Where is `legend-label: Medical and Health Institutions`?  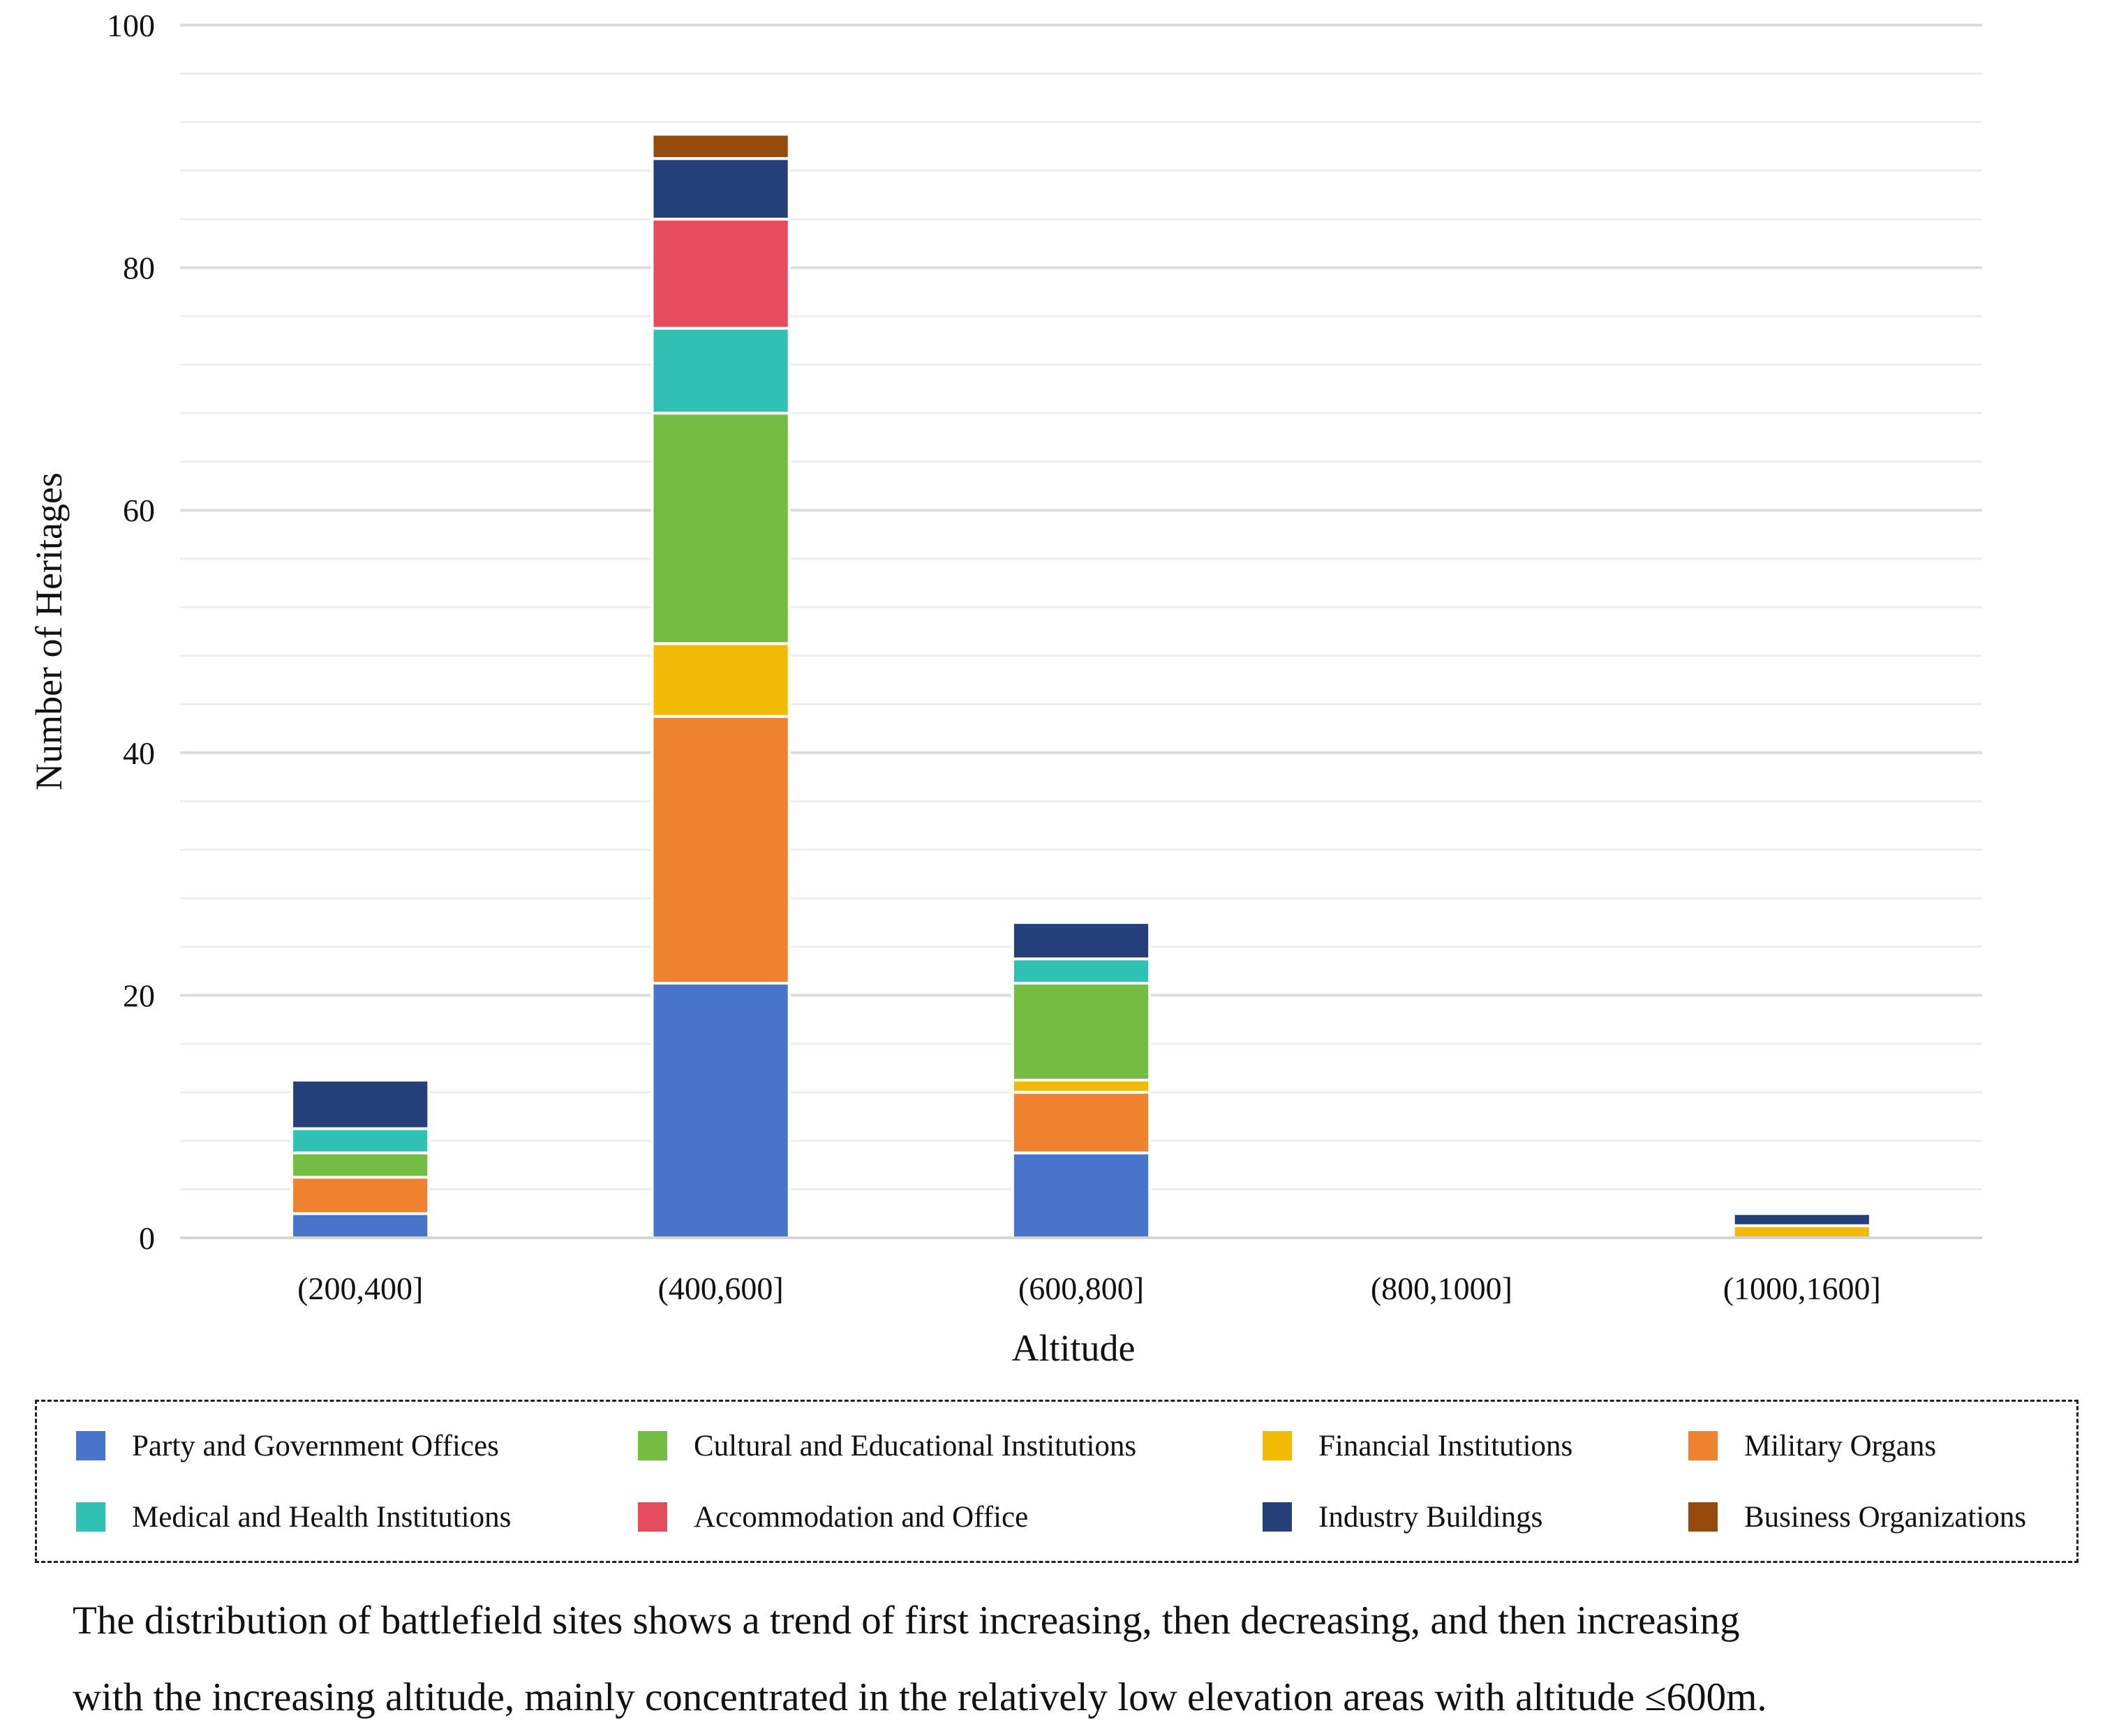
legend-label: Medical and Health Institutions is located at coordinates (322, 1517).